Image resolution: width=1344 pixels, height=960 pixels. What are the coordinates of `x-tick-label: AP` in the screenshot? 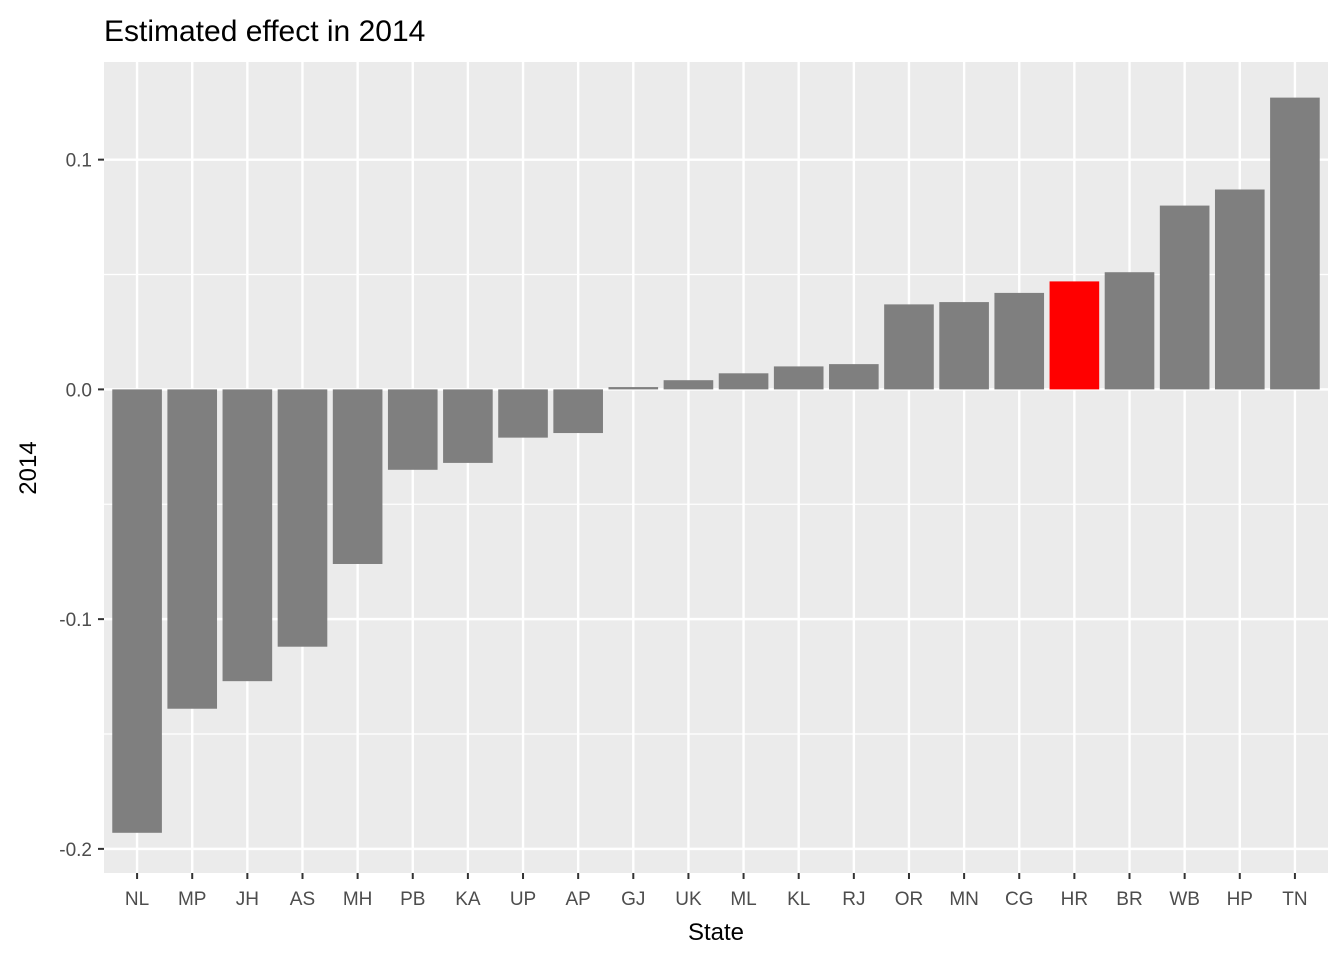 It's located at (577, 899).